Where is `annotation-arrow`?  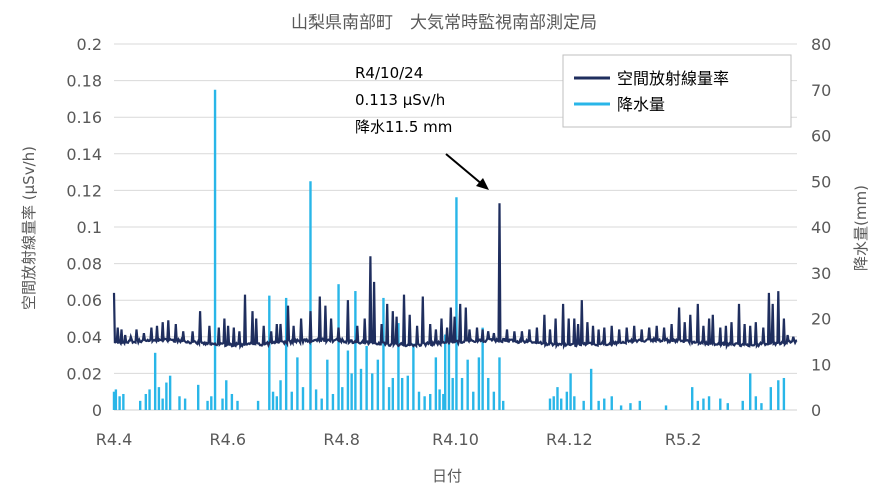 annotation-arrow is located at coordinates (464, 169).